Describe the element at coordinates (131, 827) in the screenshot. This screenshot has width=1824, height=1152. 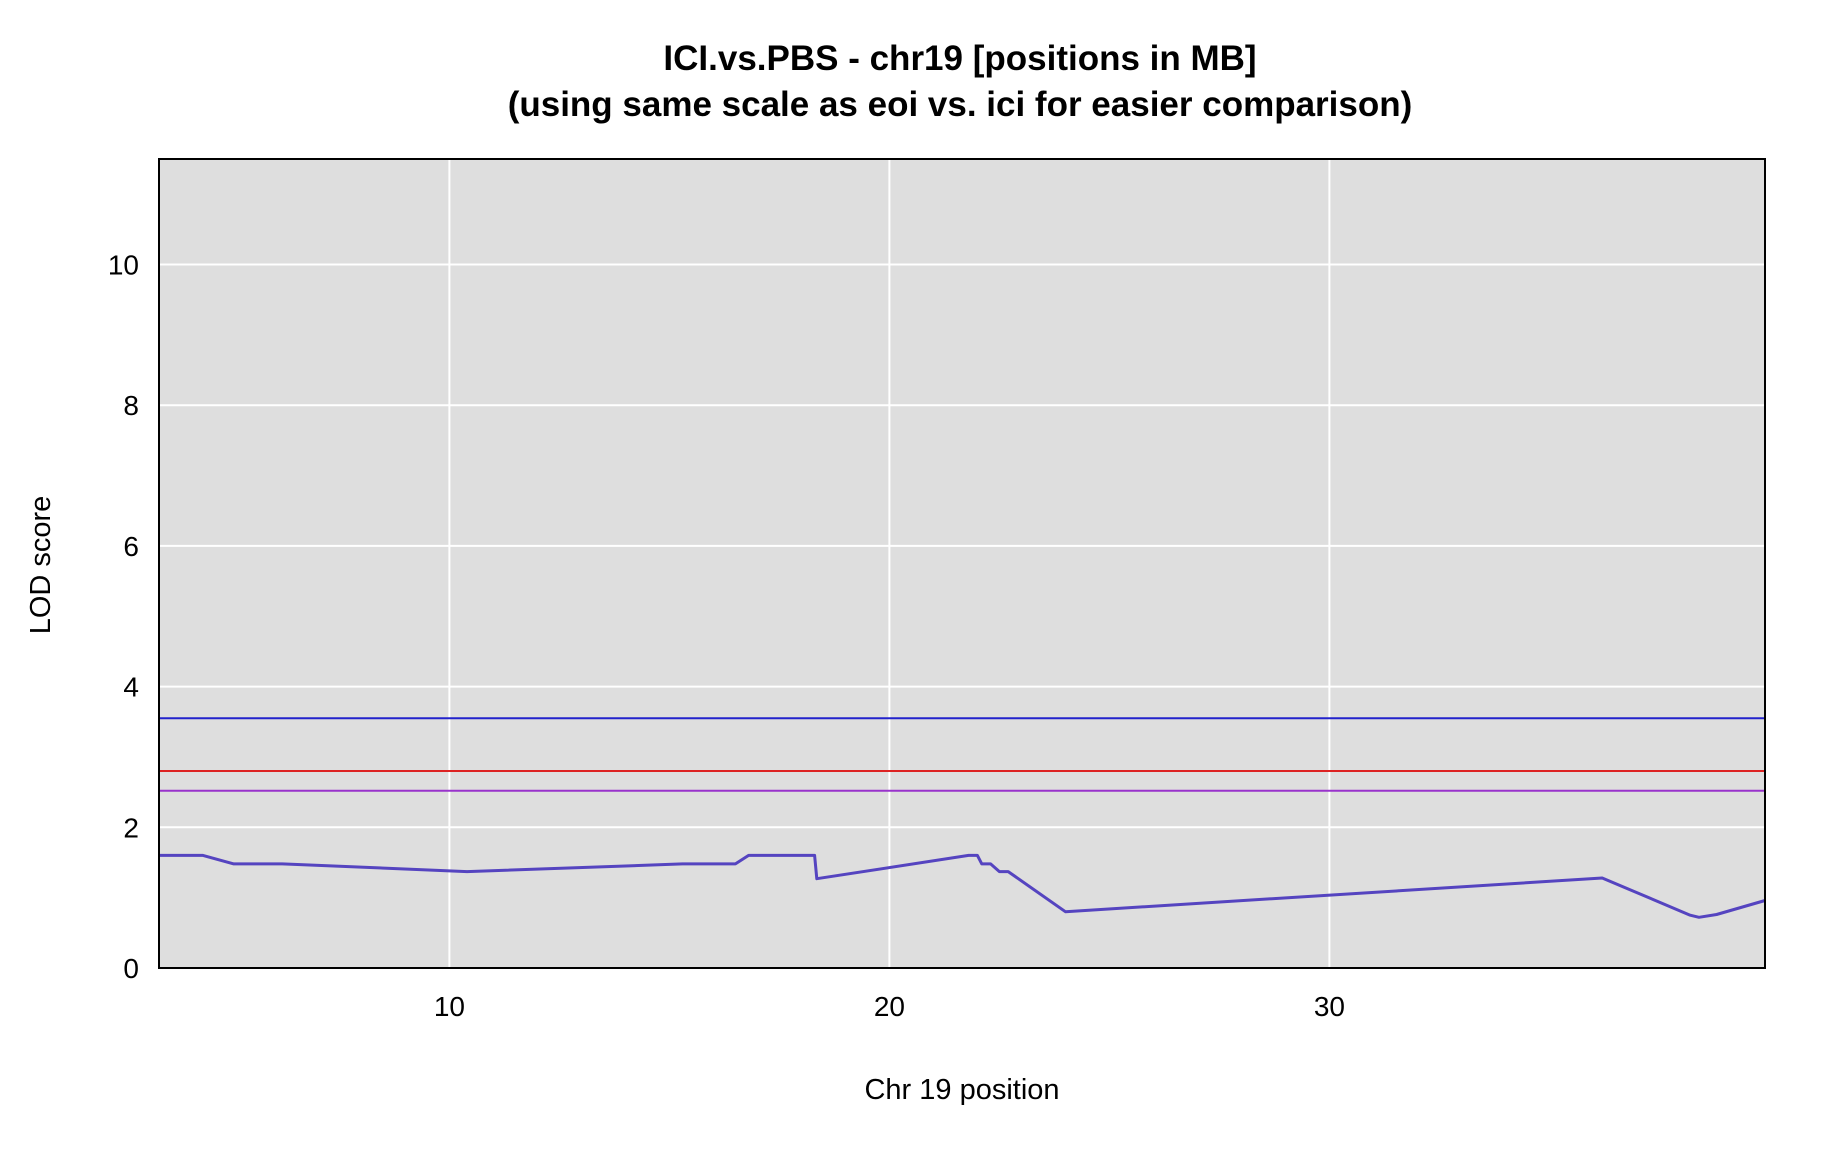
I see `y-tick-label-2: 2` at that location.